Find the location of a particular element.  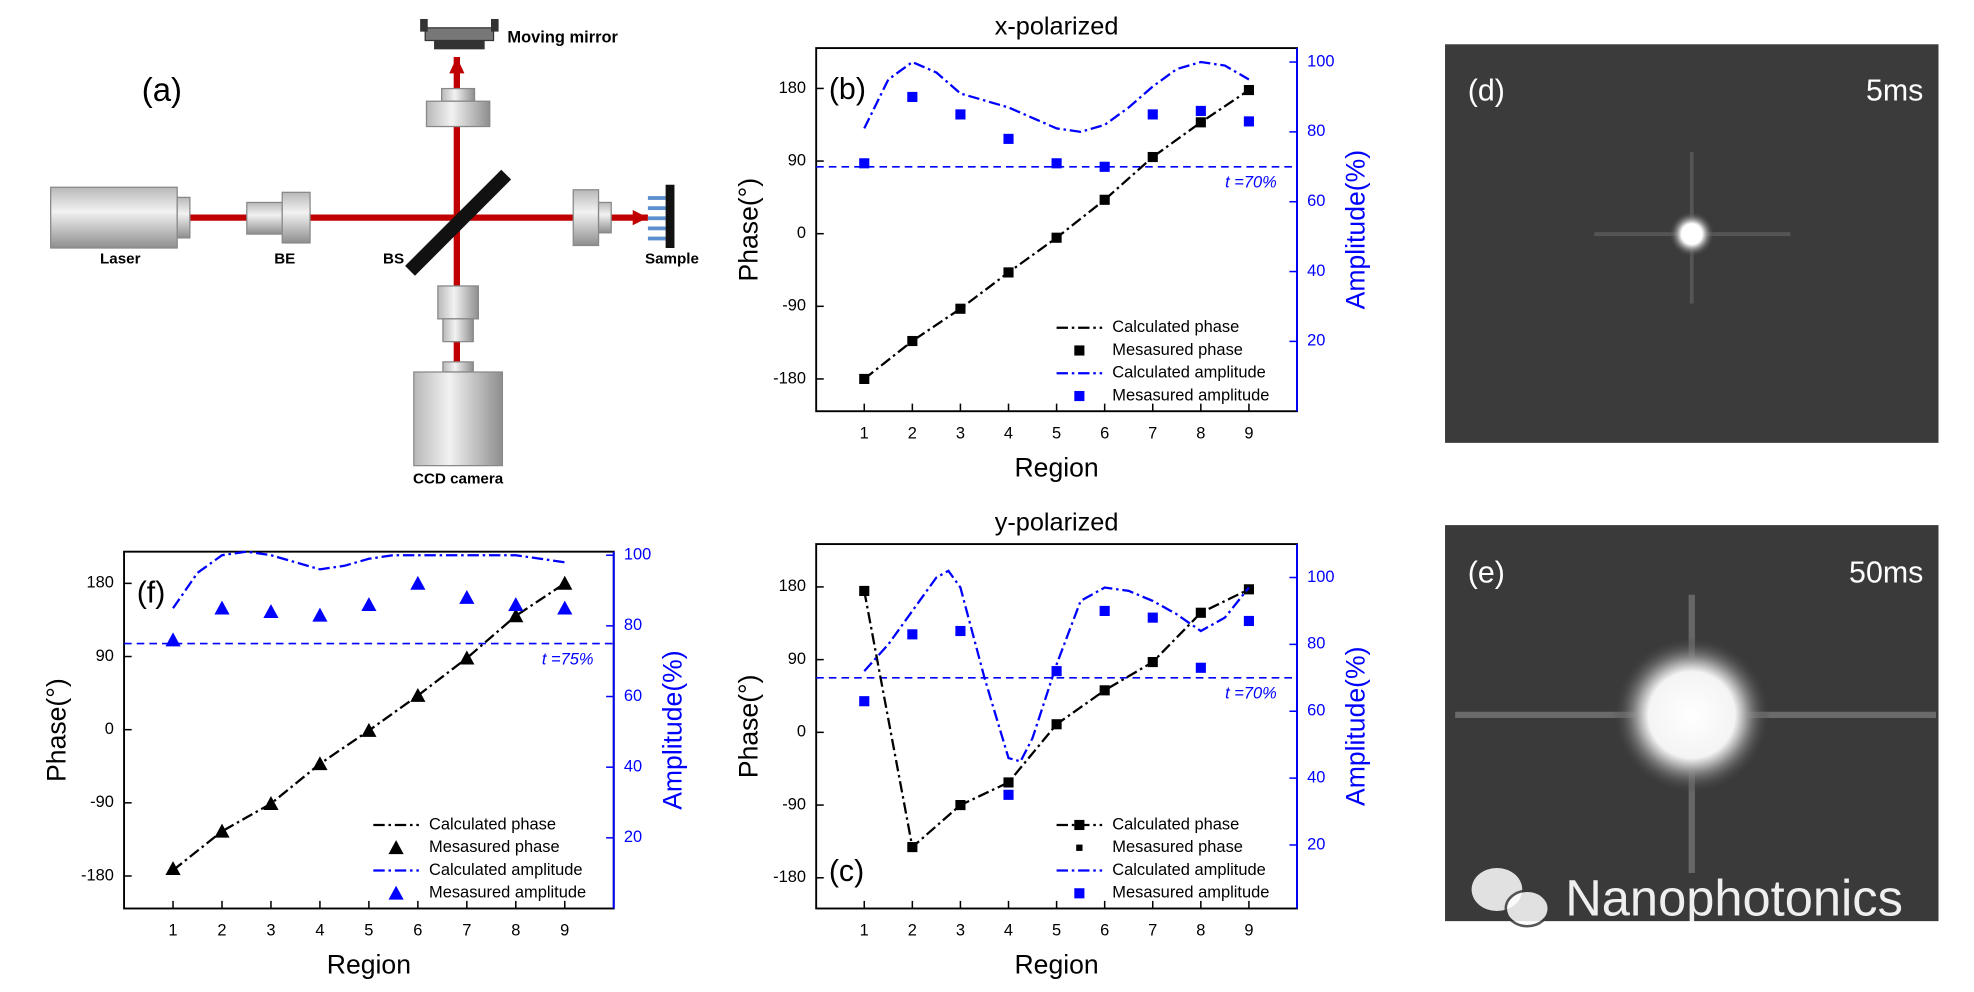

y-tick-label: -90 is located at coordinates (794, 306).